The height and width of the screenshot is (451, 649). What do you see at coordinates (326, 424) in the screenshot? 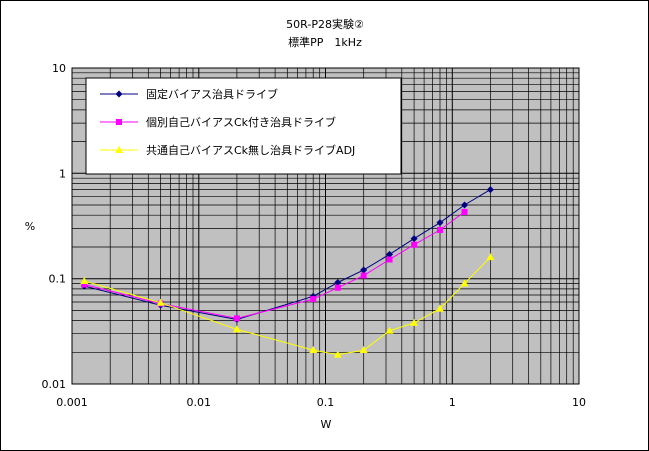
I see `x-axis-label: W` at bounding box center [326, 424].